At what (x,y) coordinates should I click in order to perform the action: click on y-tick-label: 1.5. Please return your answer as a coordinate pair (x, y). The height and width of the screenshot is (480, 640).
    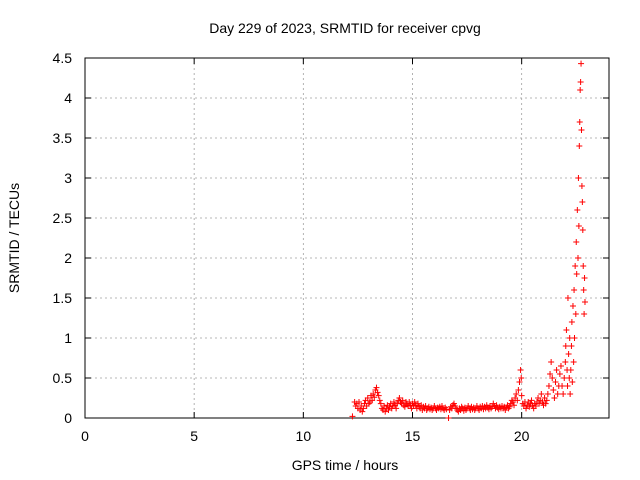
    Looking at the image, I should click on (63, 298).